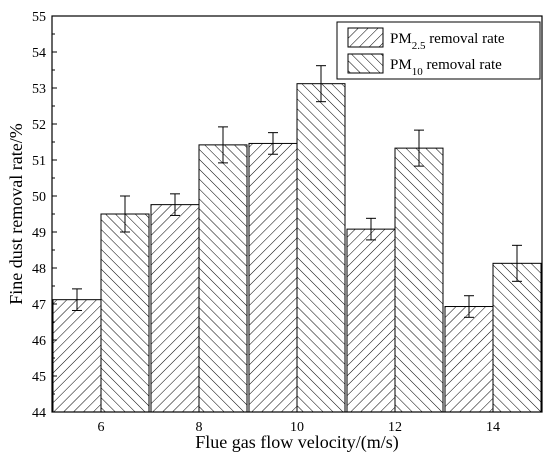  What do you see at coordinates (297, 427) in the screenshot?
I see `x-tick-label-2: 10` at bounding box center [297, 427].